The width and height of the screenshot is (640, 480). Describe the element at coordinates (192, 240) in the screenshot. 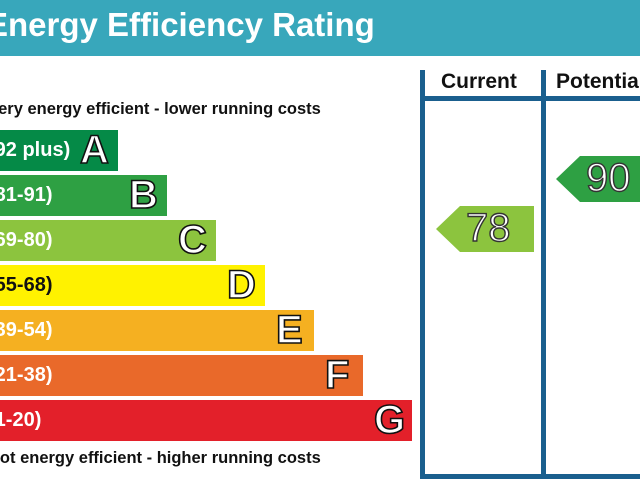

I see `band-letter: C` at that location.